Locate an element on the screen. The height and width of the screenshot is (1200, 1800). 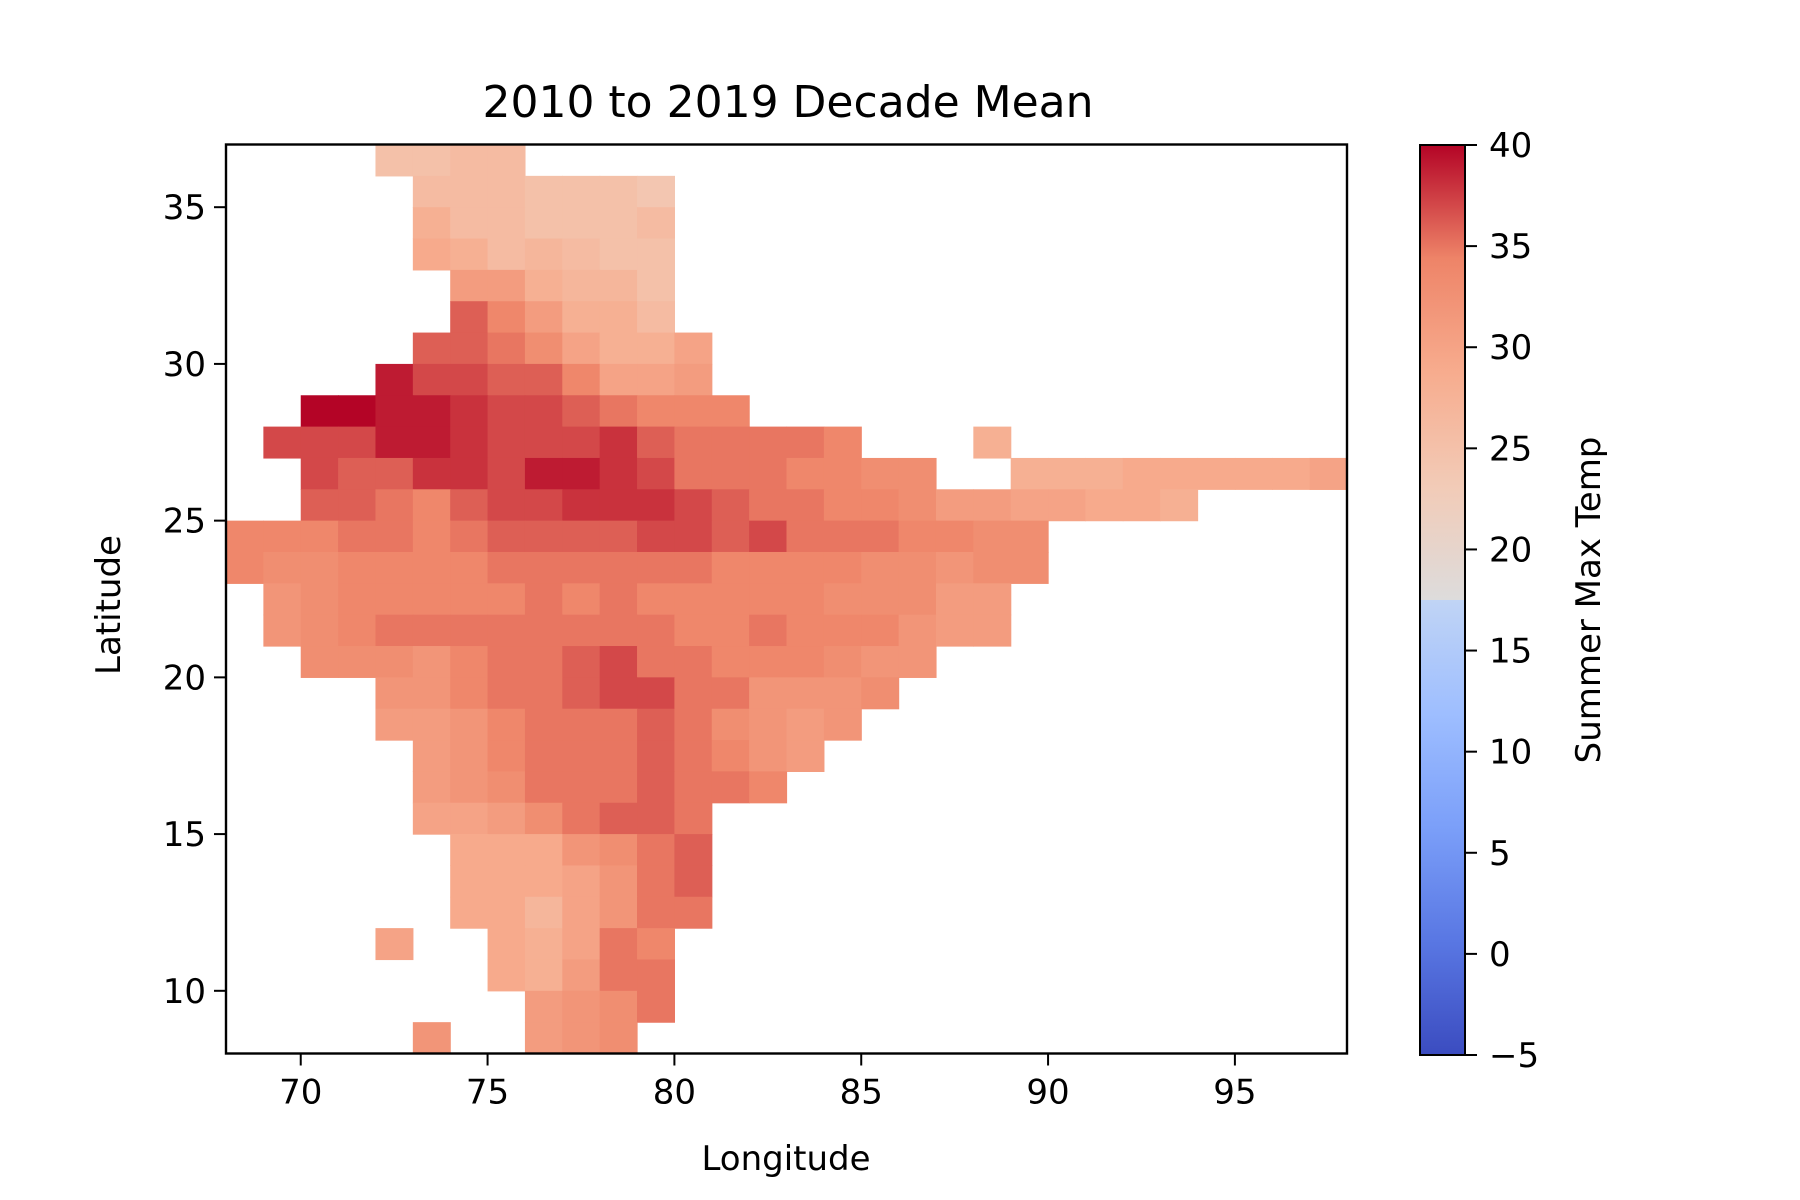
x-tick-label: 95 is located at coordinates (1234, 1093).